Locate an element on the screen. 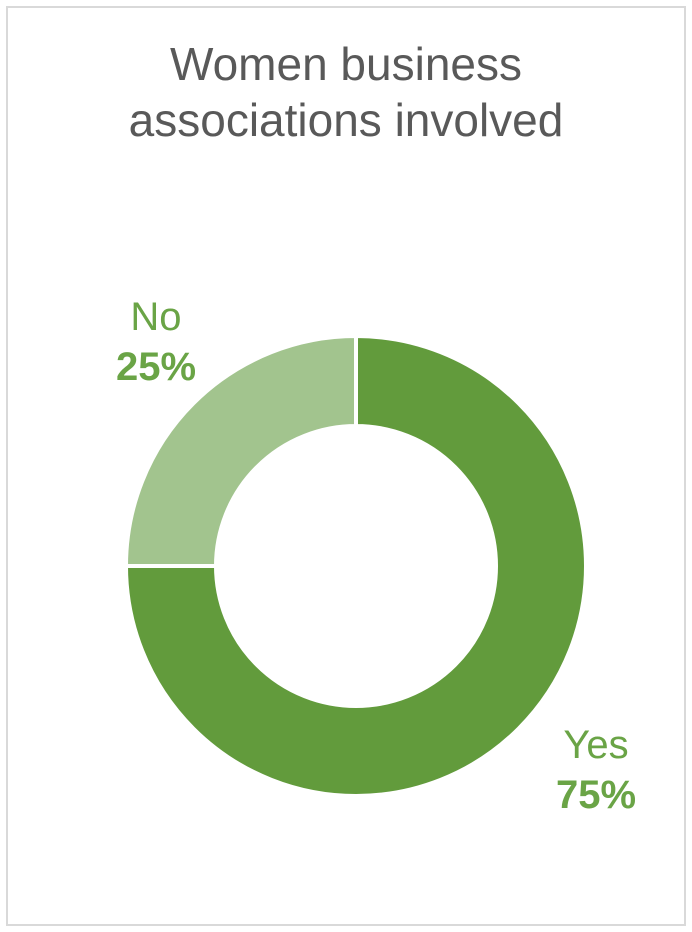  donut-slice-no is located at coordinates (240, 450).